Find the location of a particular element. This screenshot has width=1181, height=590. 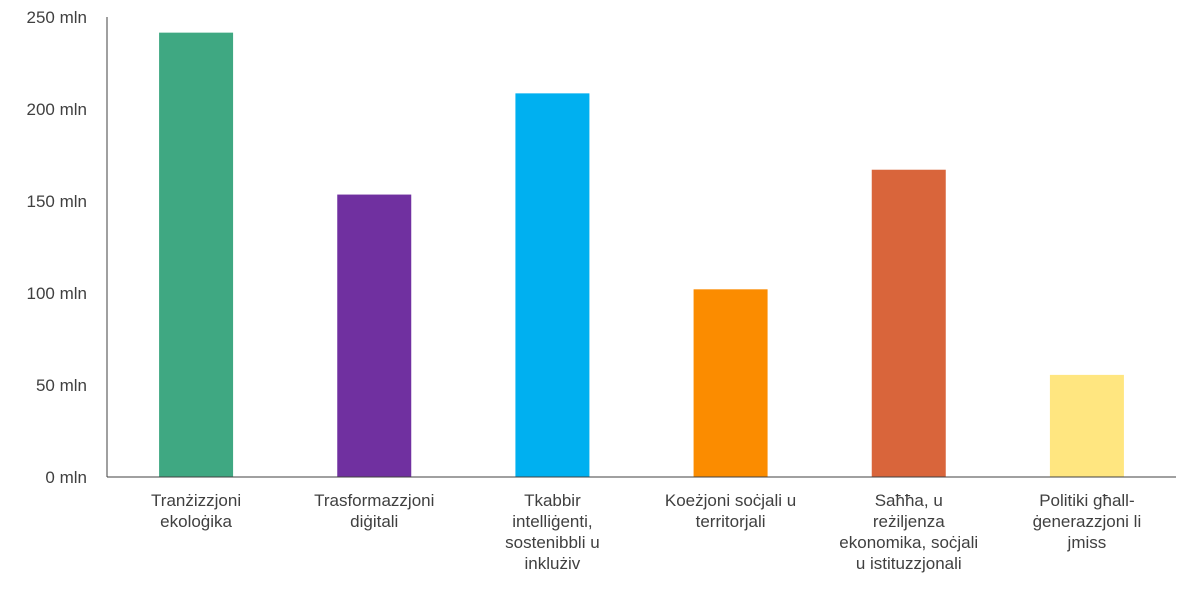

x-tick-label: Politiki għall-ġenerazzjoni li jmiss is located at coordinates (1087, 521).